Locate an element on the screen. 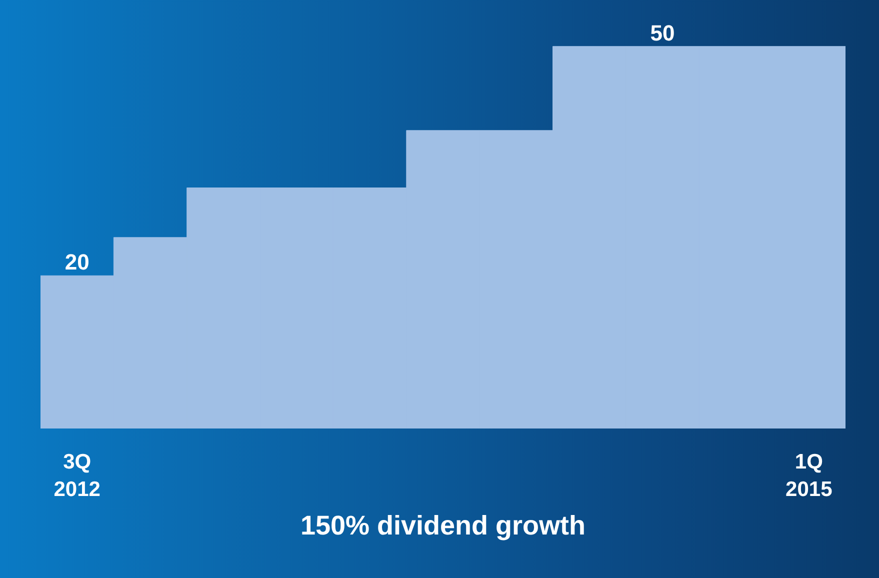 This screenshot has height=578, width=879. text: 150% dividend growth is located at coordinates (443, 525).